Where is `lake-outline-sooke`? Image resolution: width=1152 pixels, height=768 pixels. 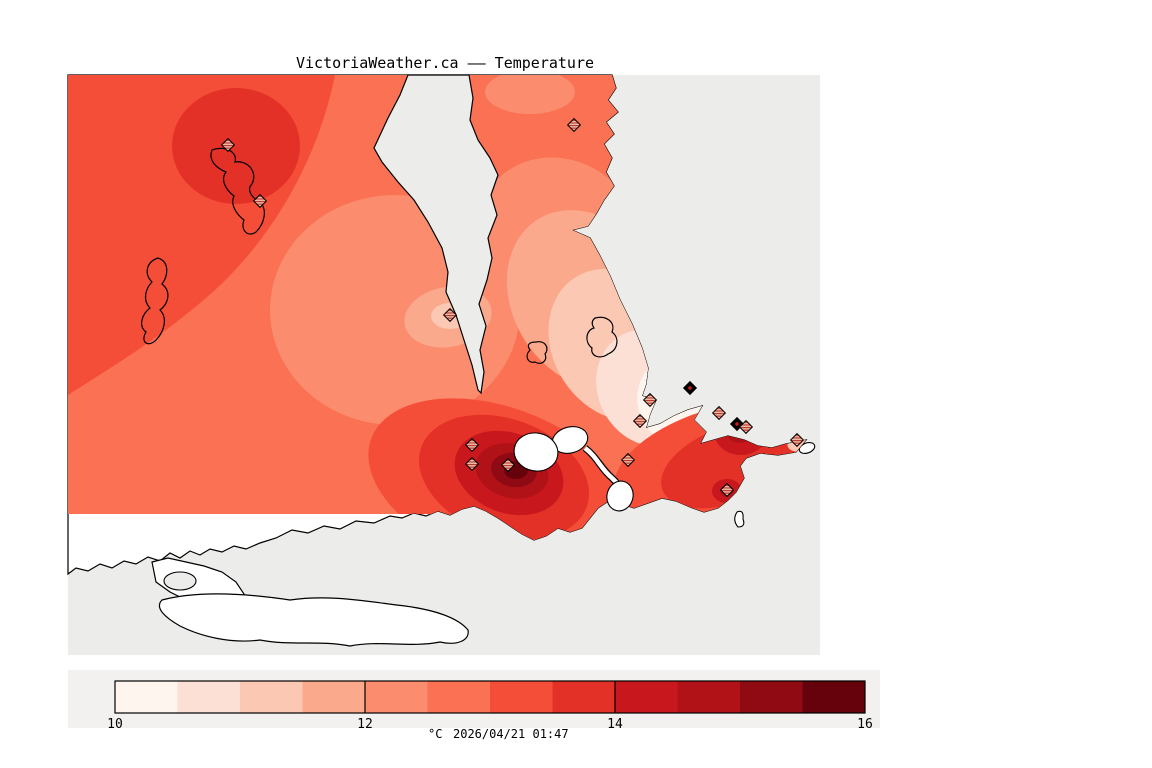
lake-outline-sooke is located at coordinates (155, 301).